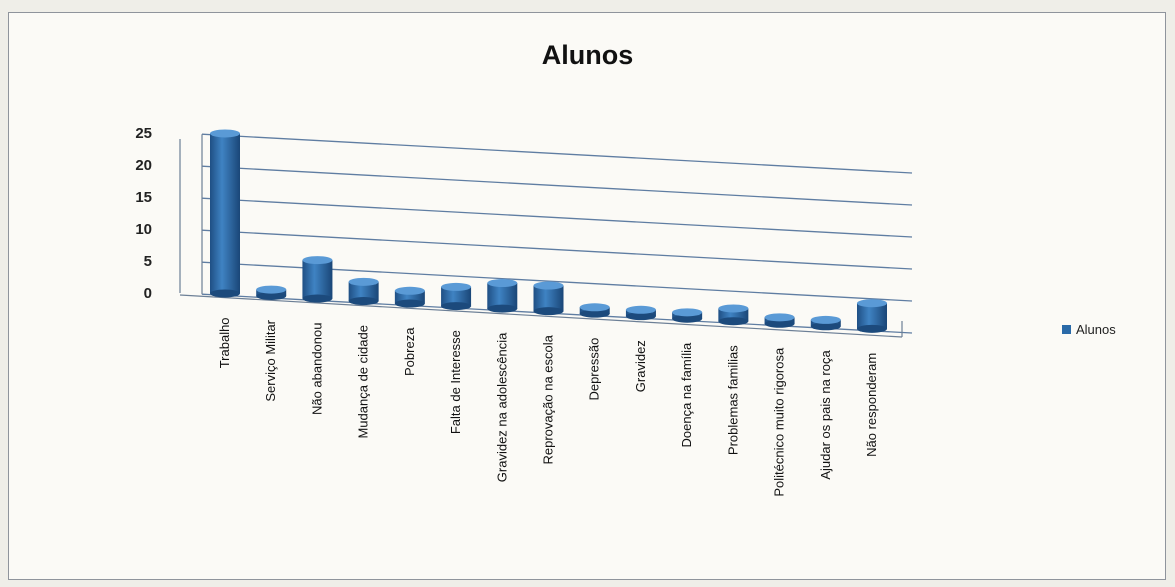 Image resolution: width=1175 pixels, height=587 pixels. I want to click on y-tick-label: 10, so click(143, 229).